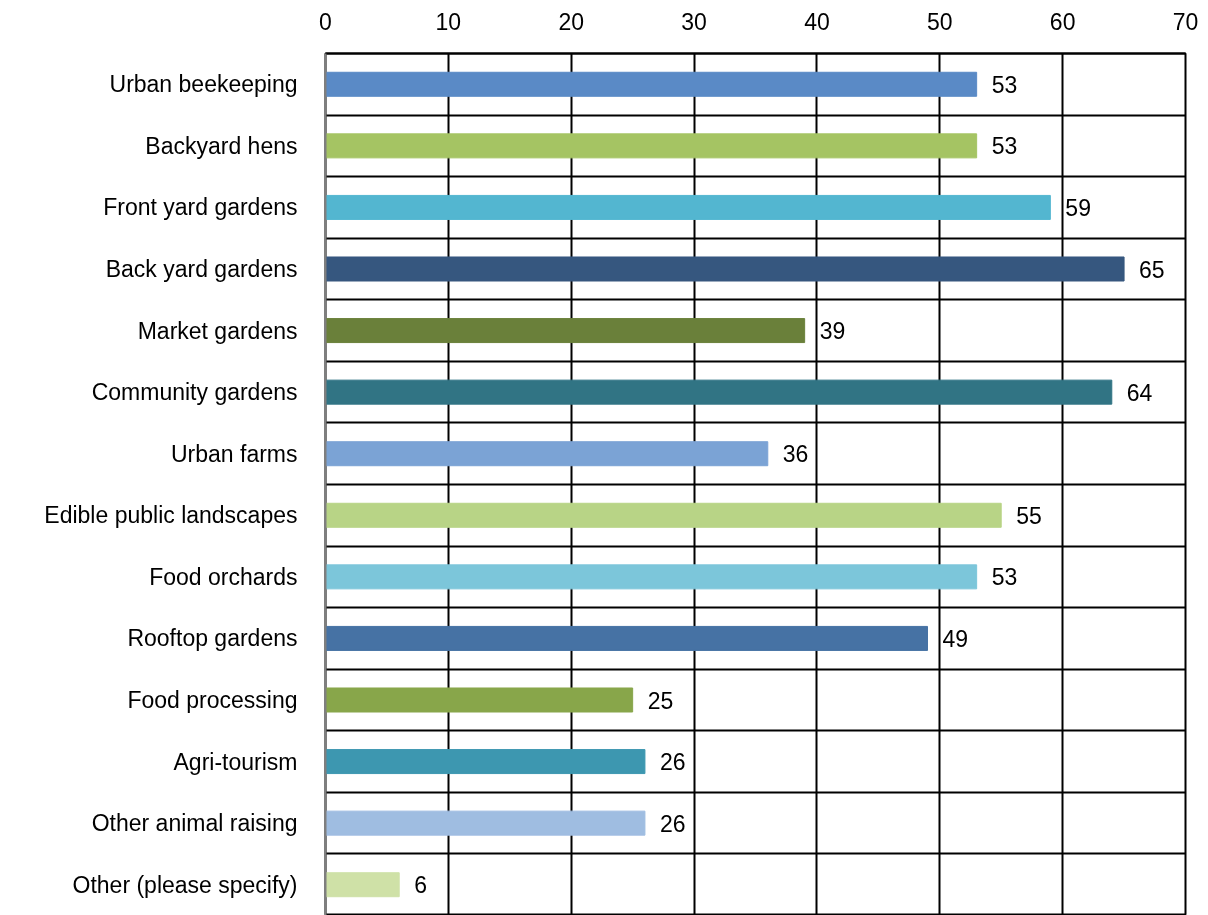 The image size is (1208, 915). What do you see at coordinates (795, 454) in the screenshot?
I see `data-label: 36` at bounding box center [795, 454].